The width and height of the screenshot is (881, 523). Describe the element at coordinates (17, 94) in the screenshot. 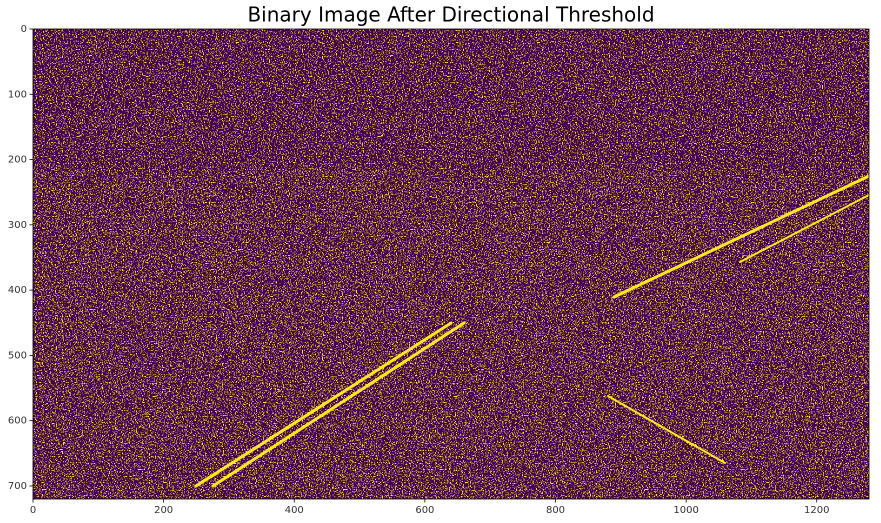

I see `y-tick-label: 100` at that location.